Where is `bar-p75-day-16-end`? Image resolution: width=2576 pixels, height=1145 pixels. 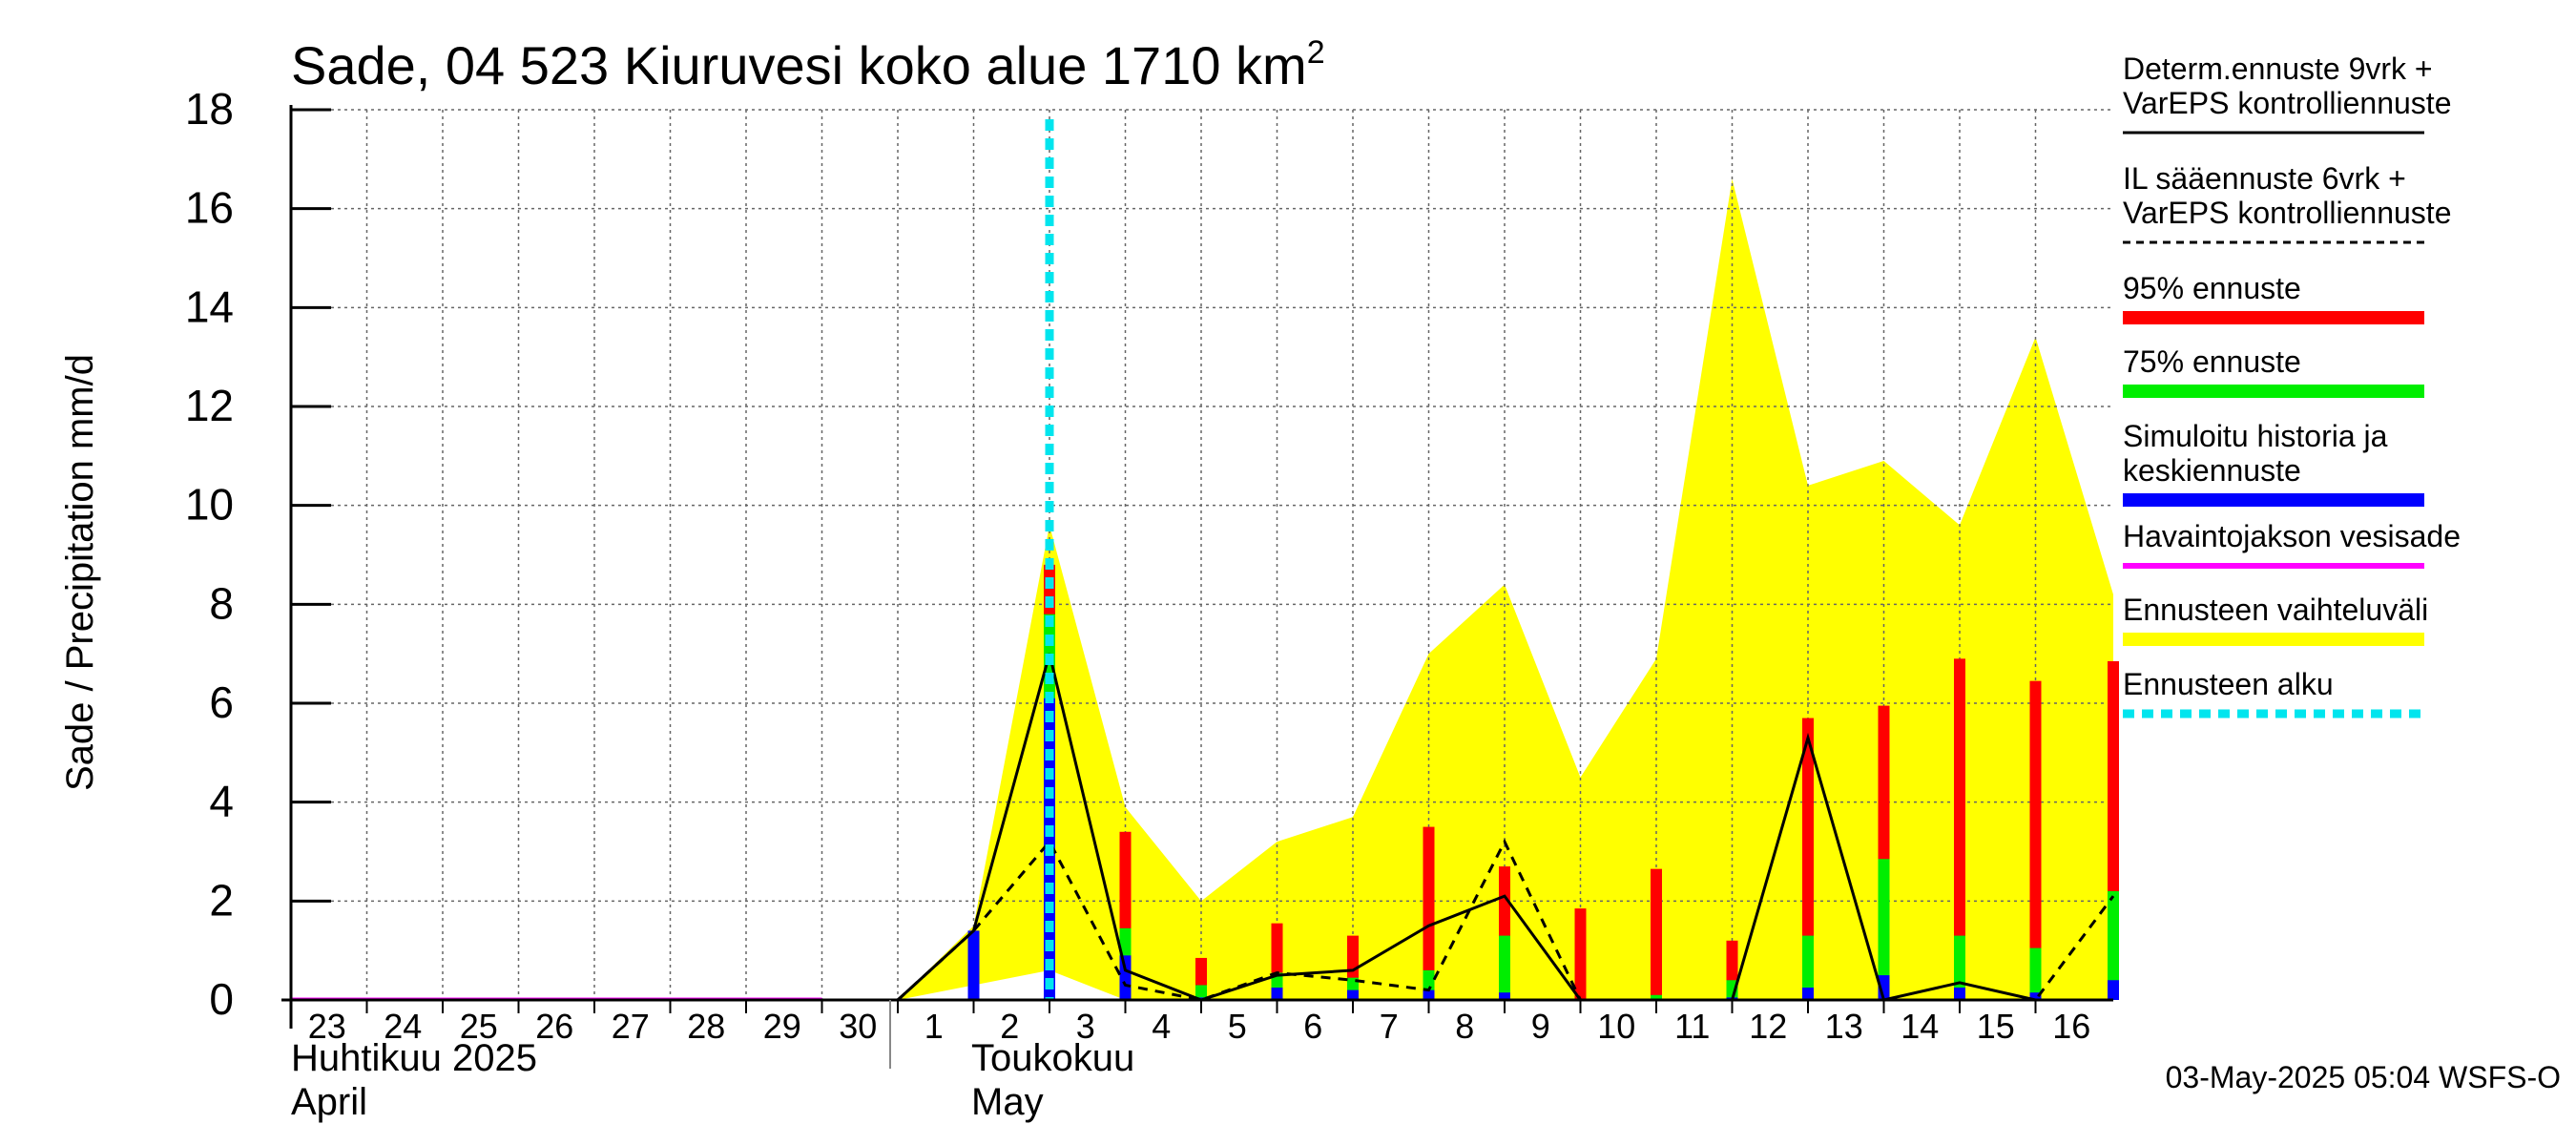
bar-p75-day-16-end is located at coordinates (2113, 945).